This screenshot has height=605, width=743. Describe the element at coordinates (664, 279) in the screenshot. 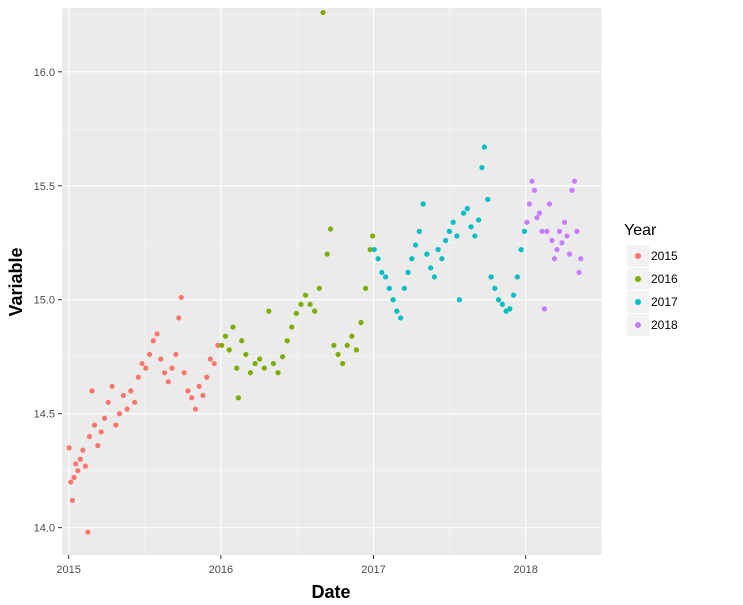

I see `legend-label-2016: 2016` at that location.